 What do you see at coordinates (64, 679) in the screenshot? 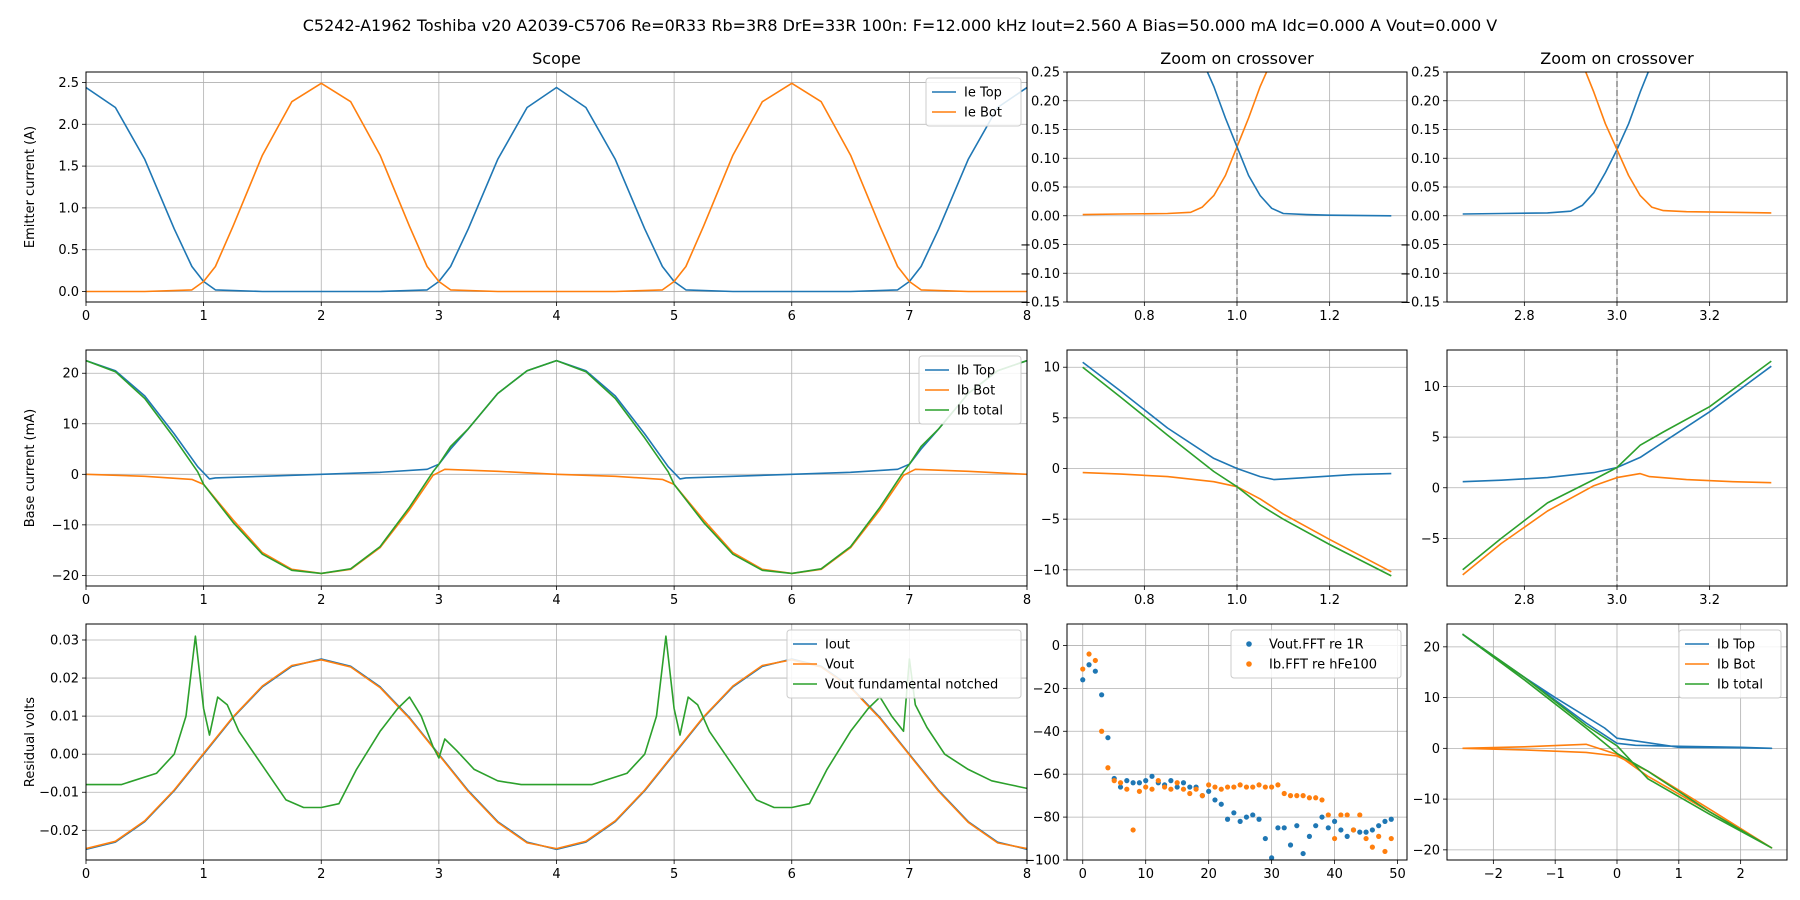
I see `y-tick-label: 0.02` at bounding box center [64, 679].